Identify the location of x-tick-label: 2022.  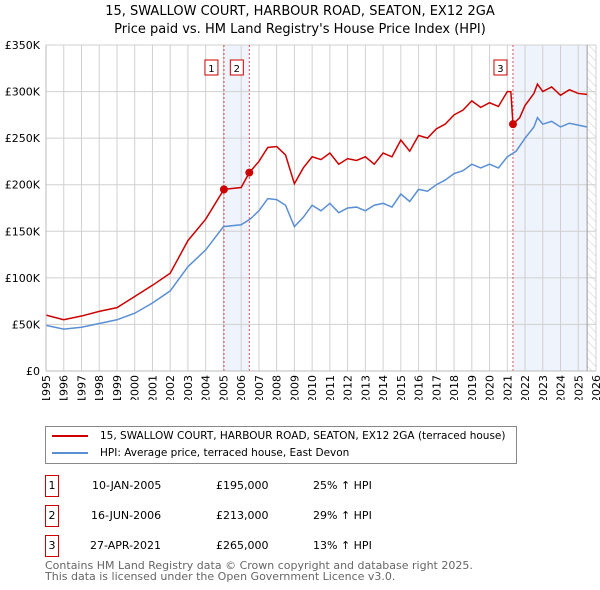
(525, 387).